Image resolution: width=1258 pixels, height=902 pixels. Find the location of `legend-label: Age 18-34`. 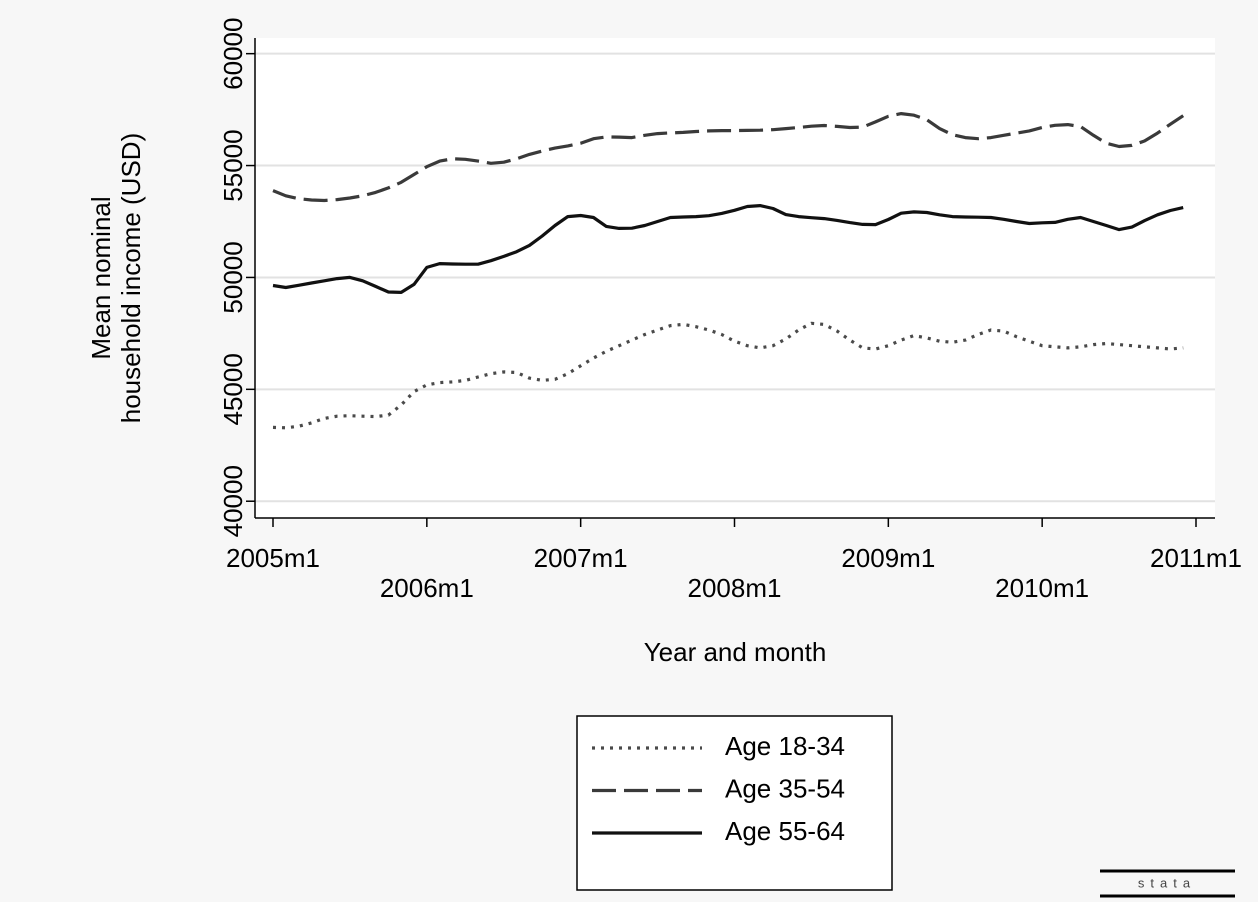

legend-label: Age 18-34 is located at coordinates (785, 746).